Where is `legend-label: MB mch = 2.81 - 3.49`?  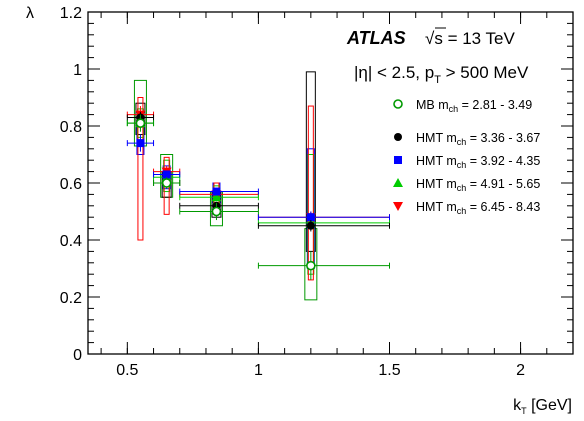
legend-label: MB mch = 2.81 - 3.49 is located at coordinates (474, 106).